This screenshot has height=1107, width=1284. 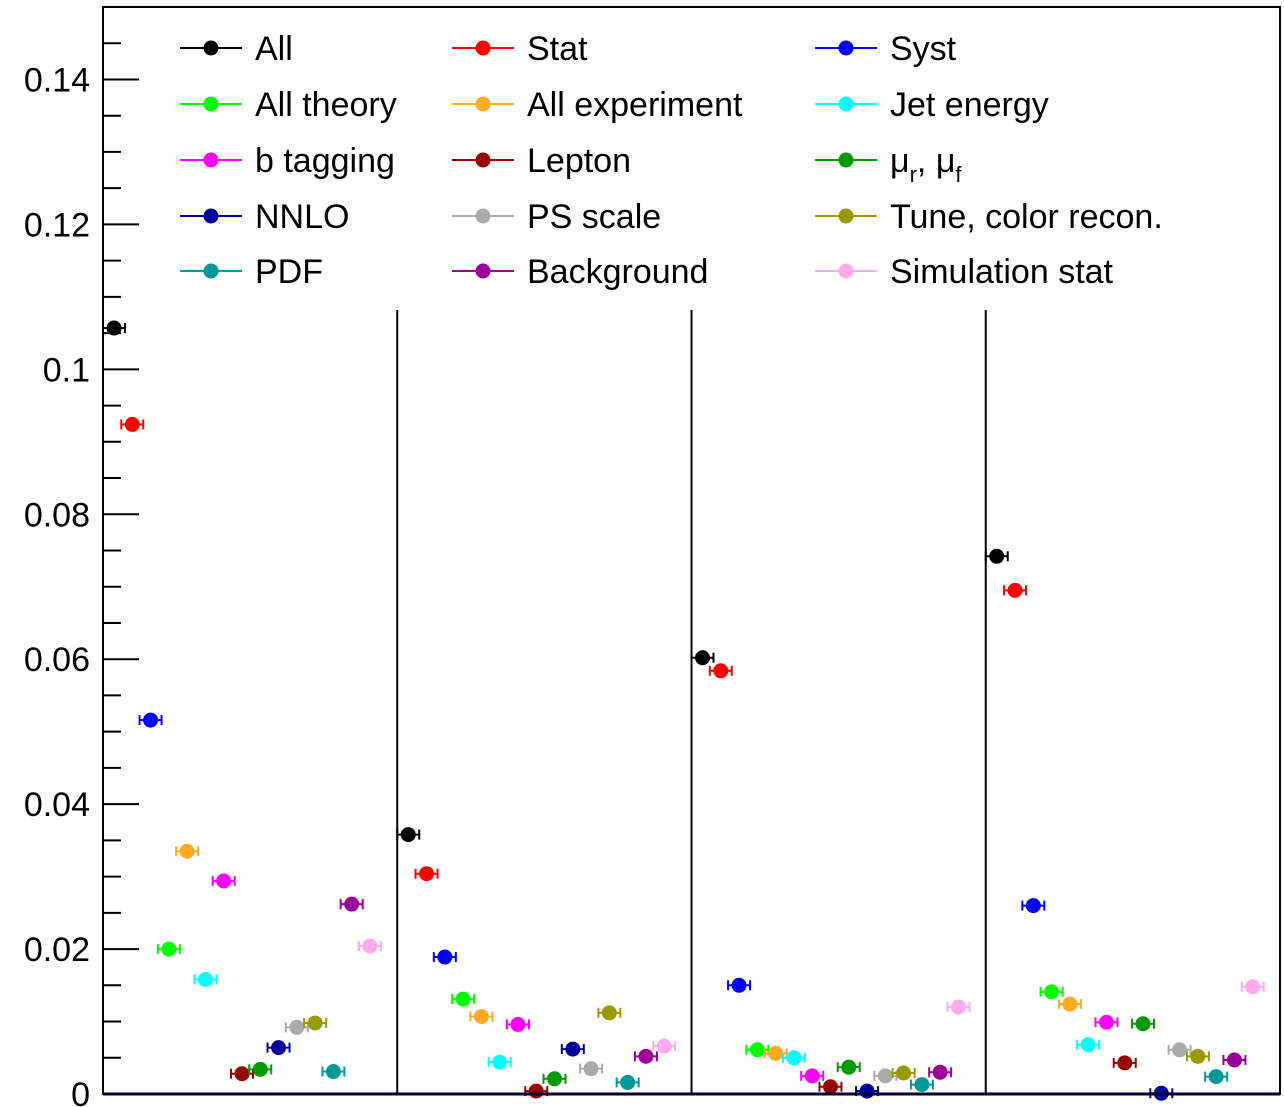 I want to click on legend-entry-syst: Syst, so click(x=886, y=49).